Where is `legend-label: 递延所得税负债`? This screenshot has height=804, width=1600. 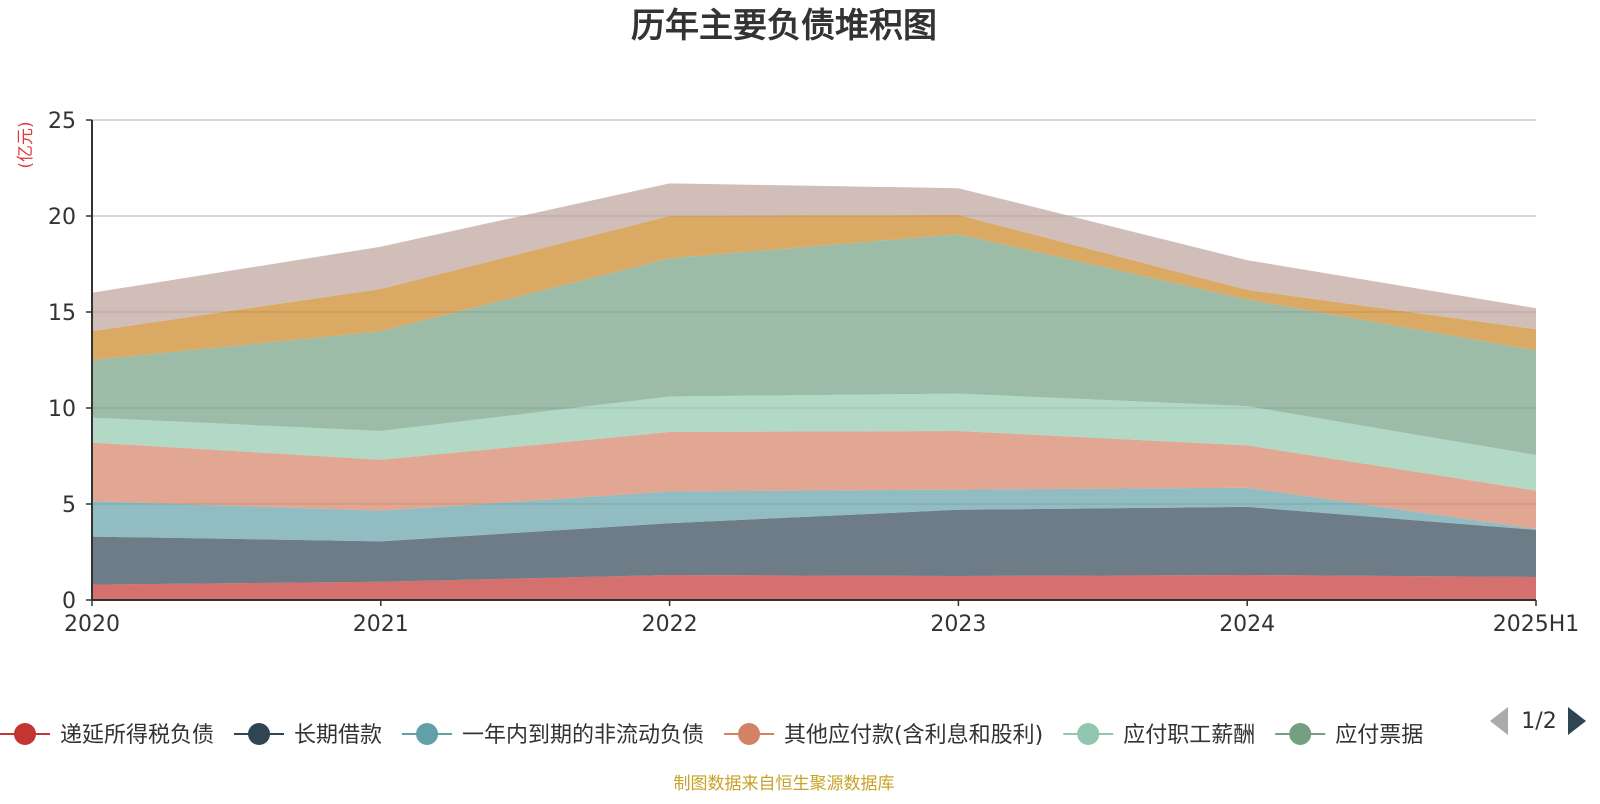 legend-label: 递延所得税负债 is located at coordinates (137, 735).